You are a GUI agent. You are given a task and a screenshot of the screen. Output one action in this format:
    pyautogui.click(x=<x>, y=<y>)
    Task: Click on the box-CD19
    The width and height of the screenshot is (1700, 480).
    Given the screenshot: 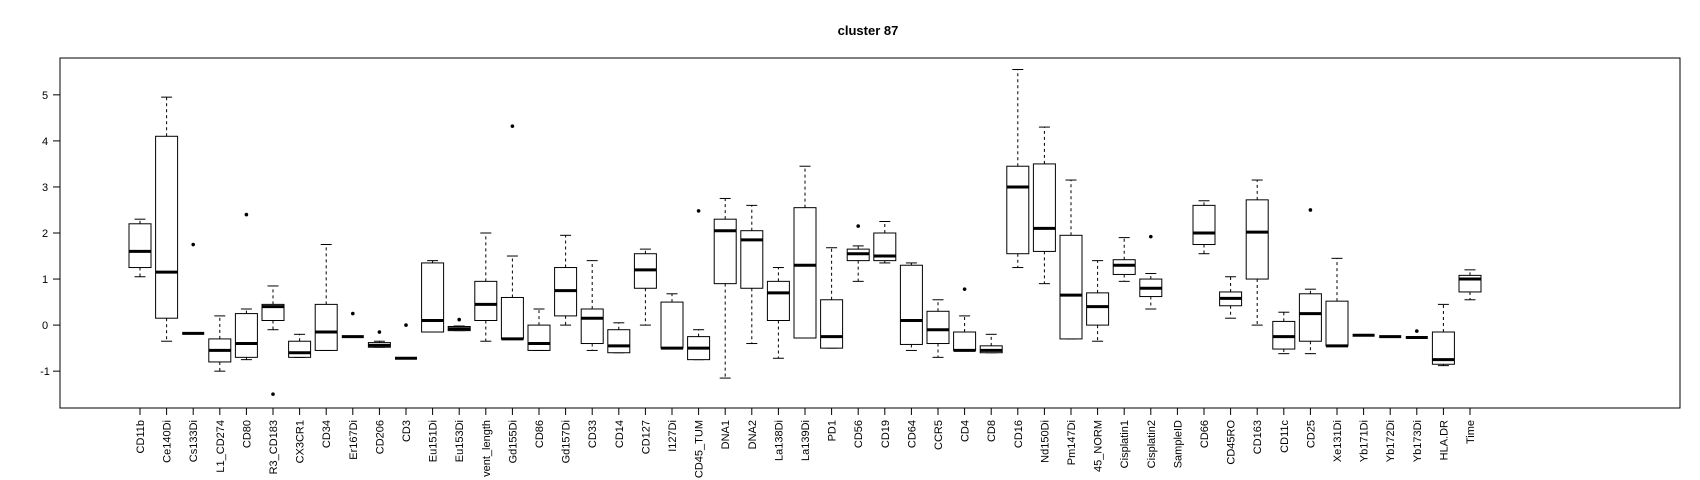 What is the action you would take?
    pyautogui.click(x=885, y=242)
    